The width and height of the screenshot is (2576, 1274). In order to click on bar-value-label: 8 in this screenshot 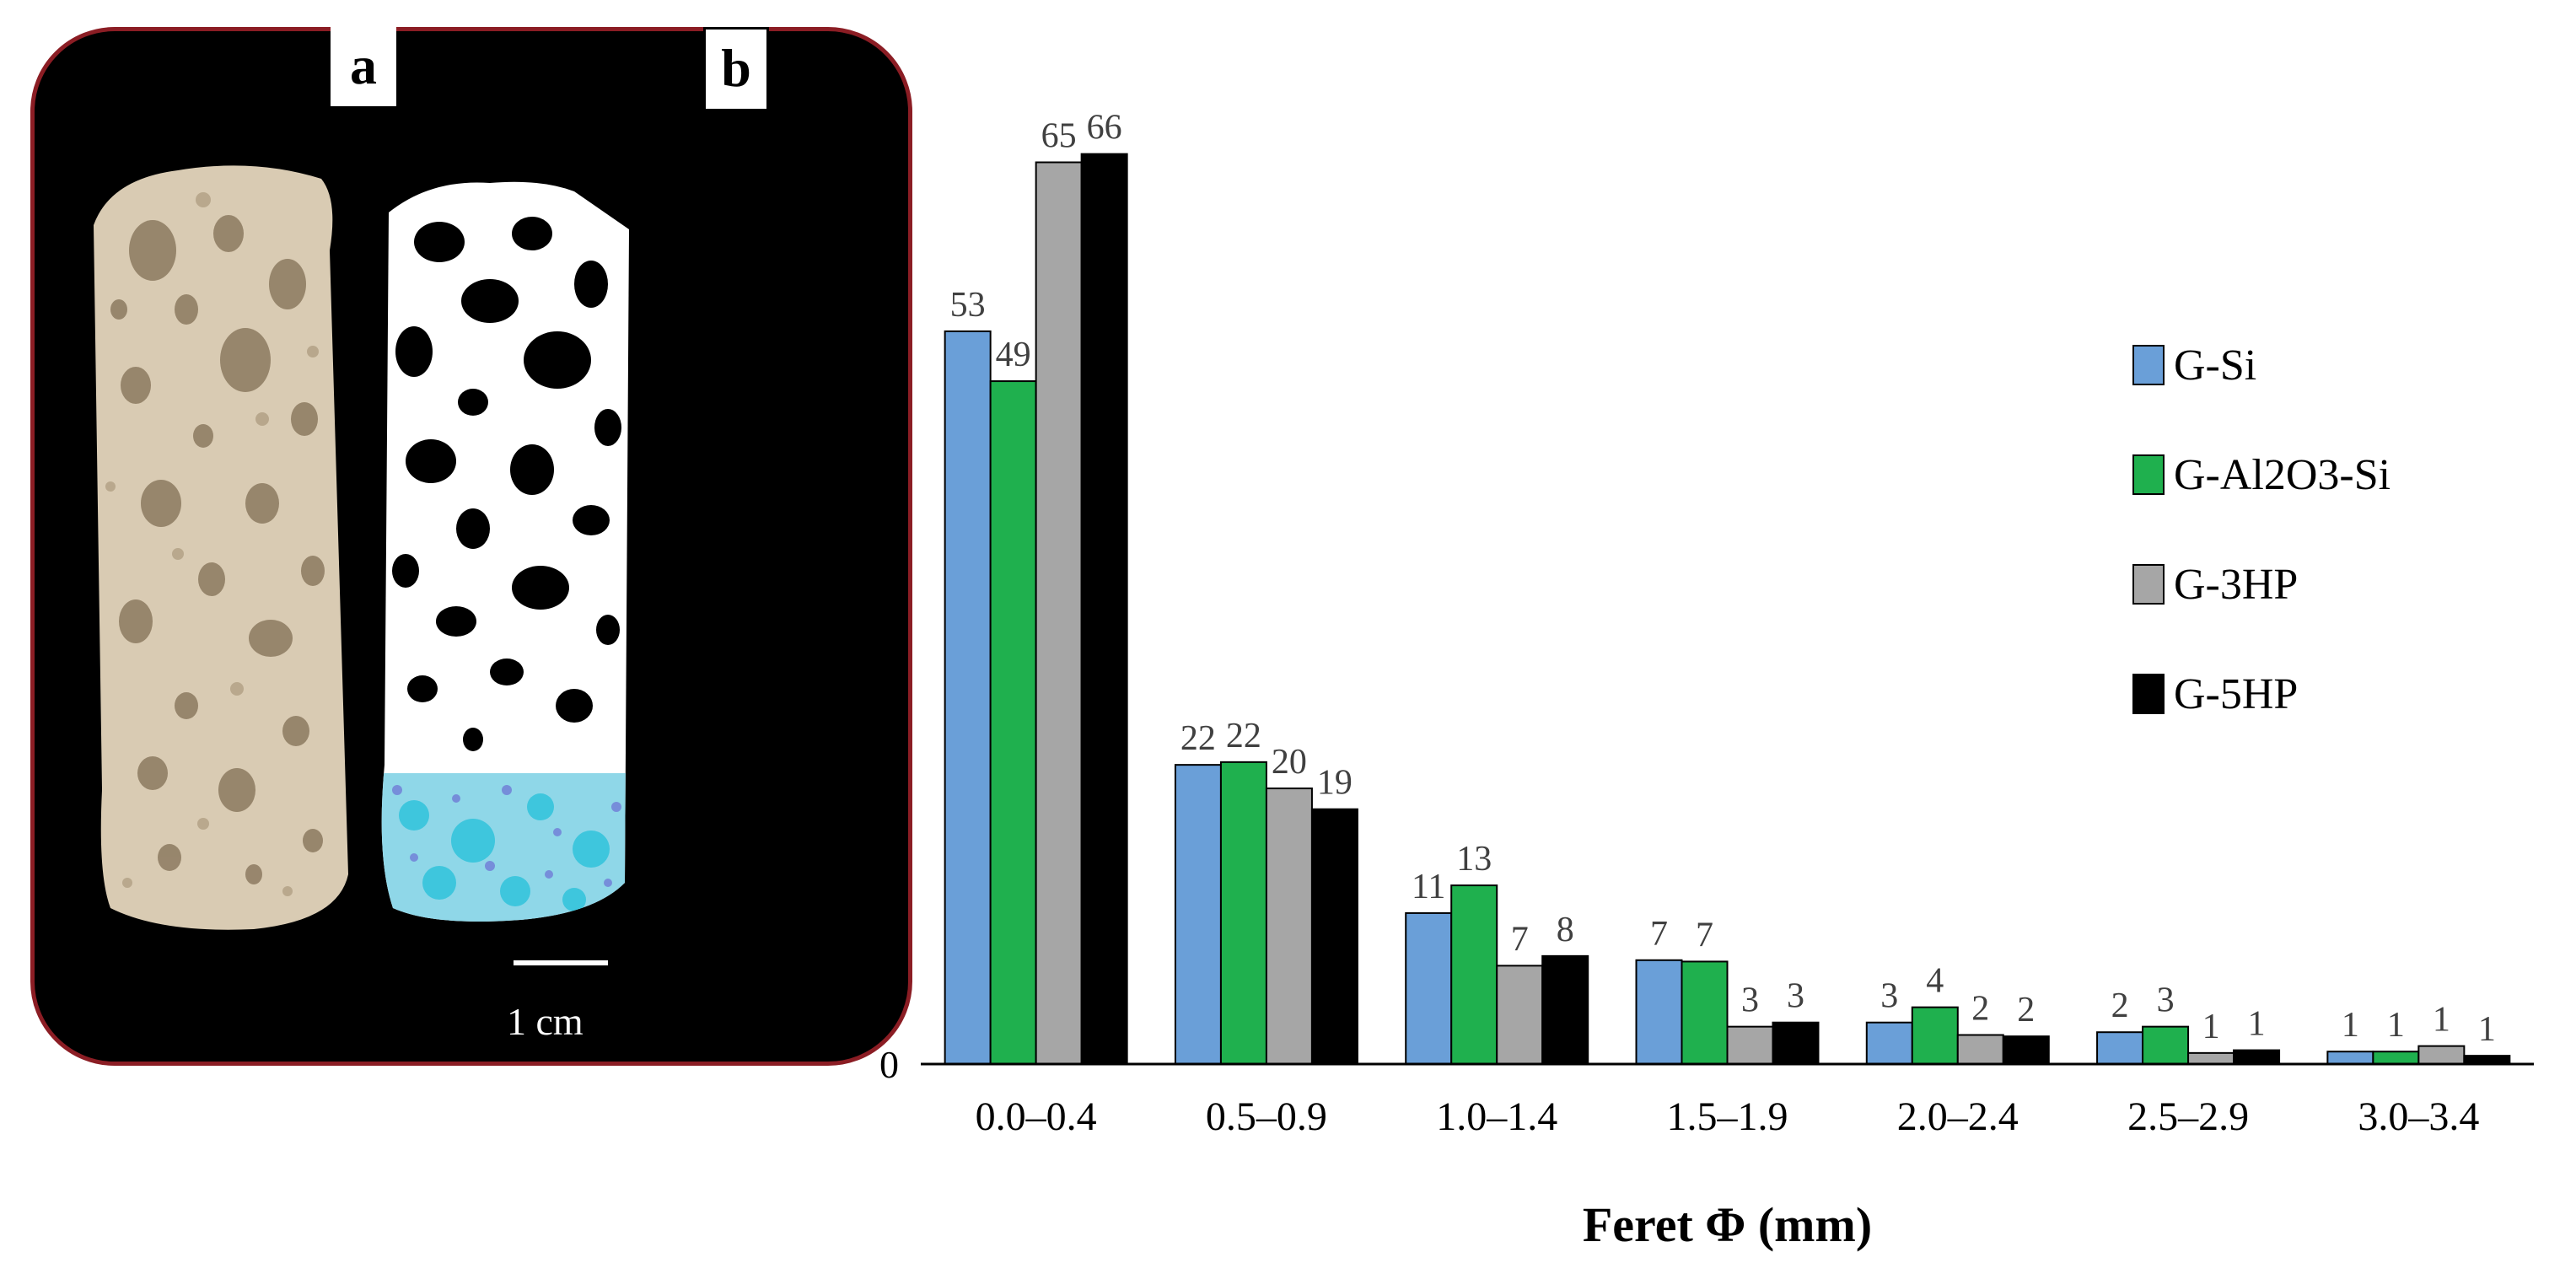, I will do `click(1566, 930)`.